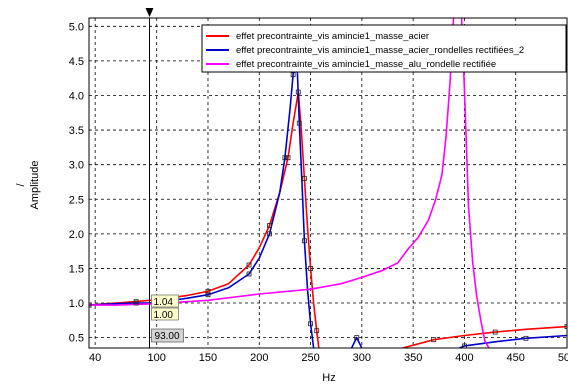  I want to click on x-tick-labels: 40 100 150 200 250 300 350 400 450 500, so click(328, 358).